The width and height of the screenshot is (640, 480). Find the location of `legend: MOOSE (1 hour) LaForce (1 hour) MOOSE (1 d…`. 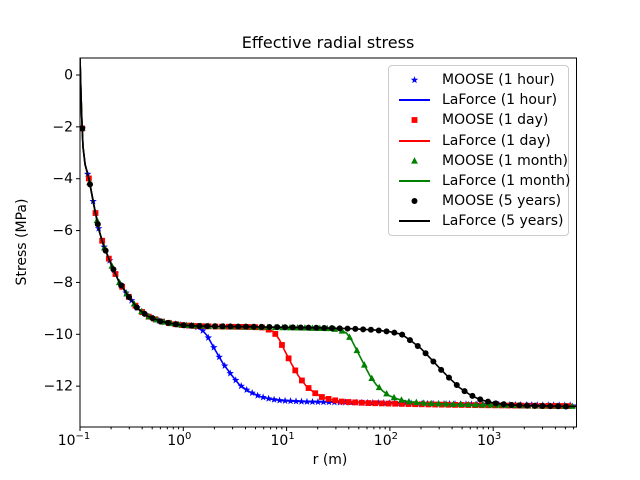

legend: MOOSE (1 hour) LaForce (1 hour) MOOSE (1 d… is located at coordinates (479, 150).